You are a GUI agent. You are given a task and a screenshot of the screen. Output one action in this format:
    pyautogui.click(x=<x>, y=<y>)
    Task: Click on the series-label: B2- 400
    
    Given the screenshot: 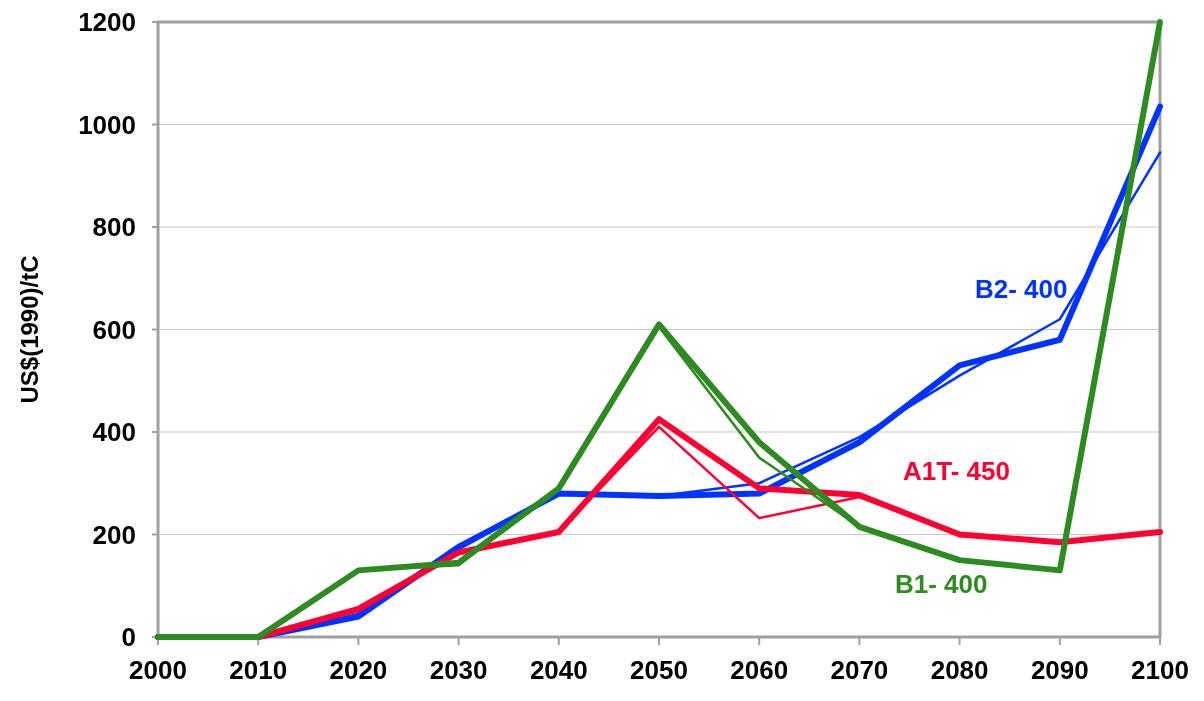 What is the action you would take?
    pyautogui.click(x=1021, y=289)
    